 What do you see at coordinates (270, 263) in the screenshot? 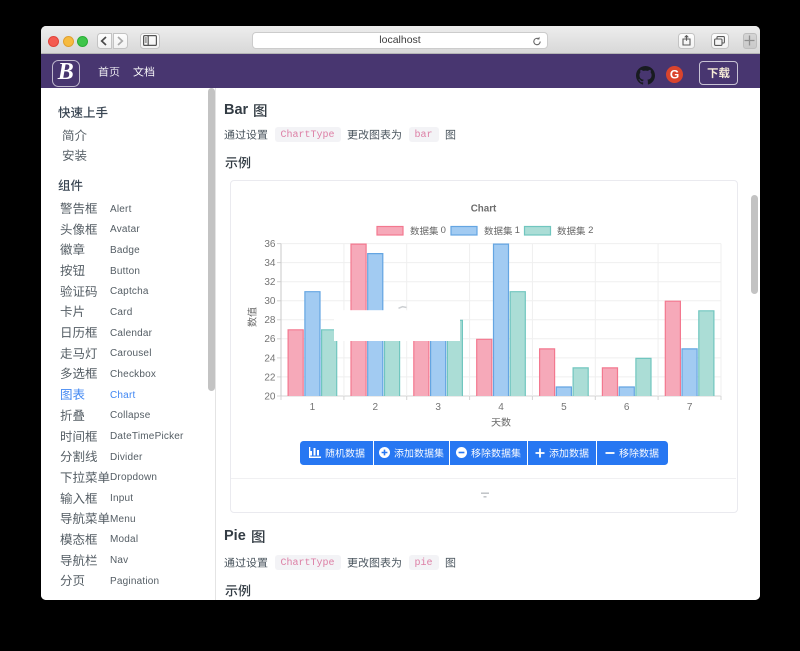
I see `svg-text: 34` at bounding box center [270, 263].